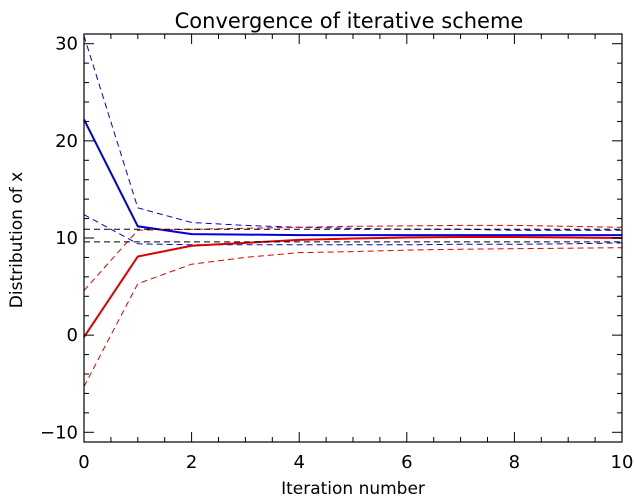 Image resolution: width=635 pixels, height=498 pixels. Describe the element at coordinates (514, 462) in the screenshot. I see `x-tick-label: 8` at that location.